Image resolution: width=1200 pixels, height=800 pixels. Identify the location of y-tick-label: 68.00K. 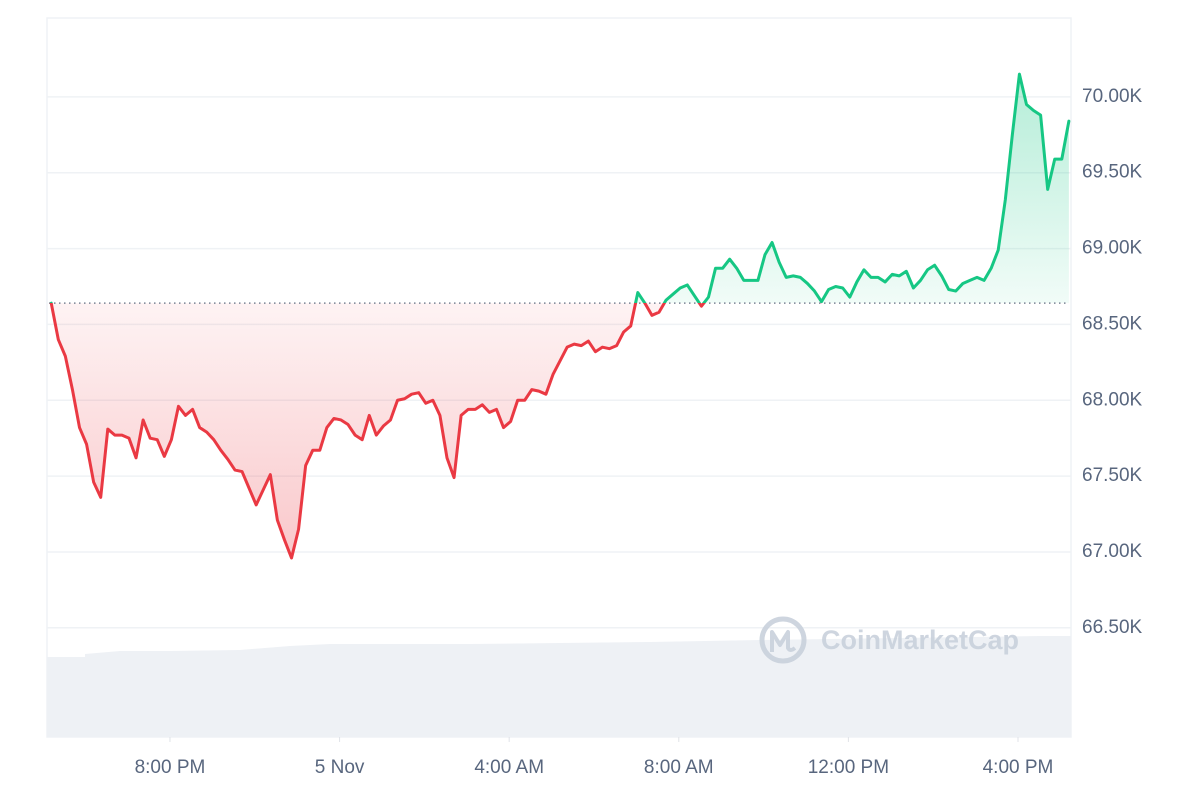
(1112, 399).